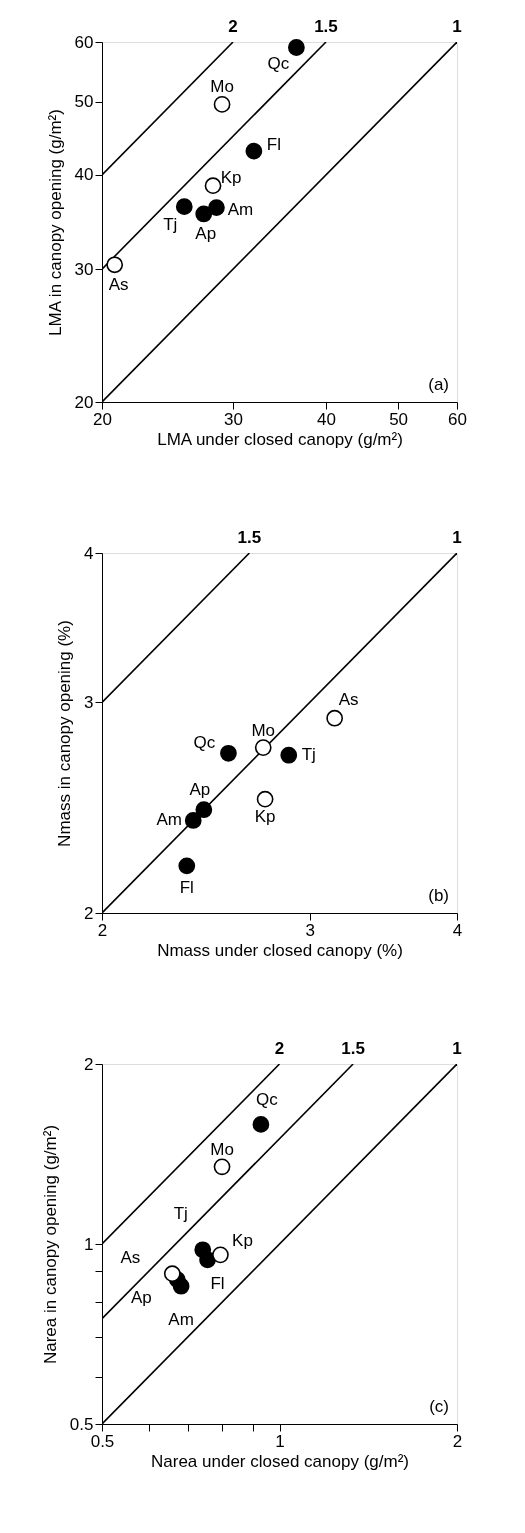 The width and height of the screenshot is (525, 1533). I want to click on x-tick-label: 3, so click(310, 930).